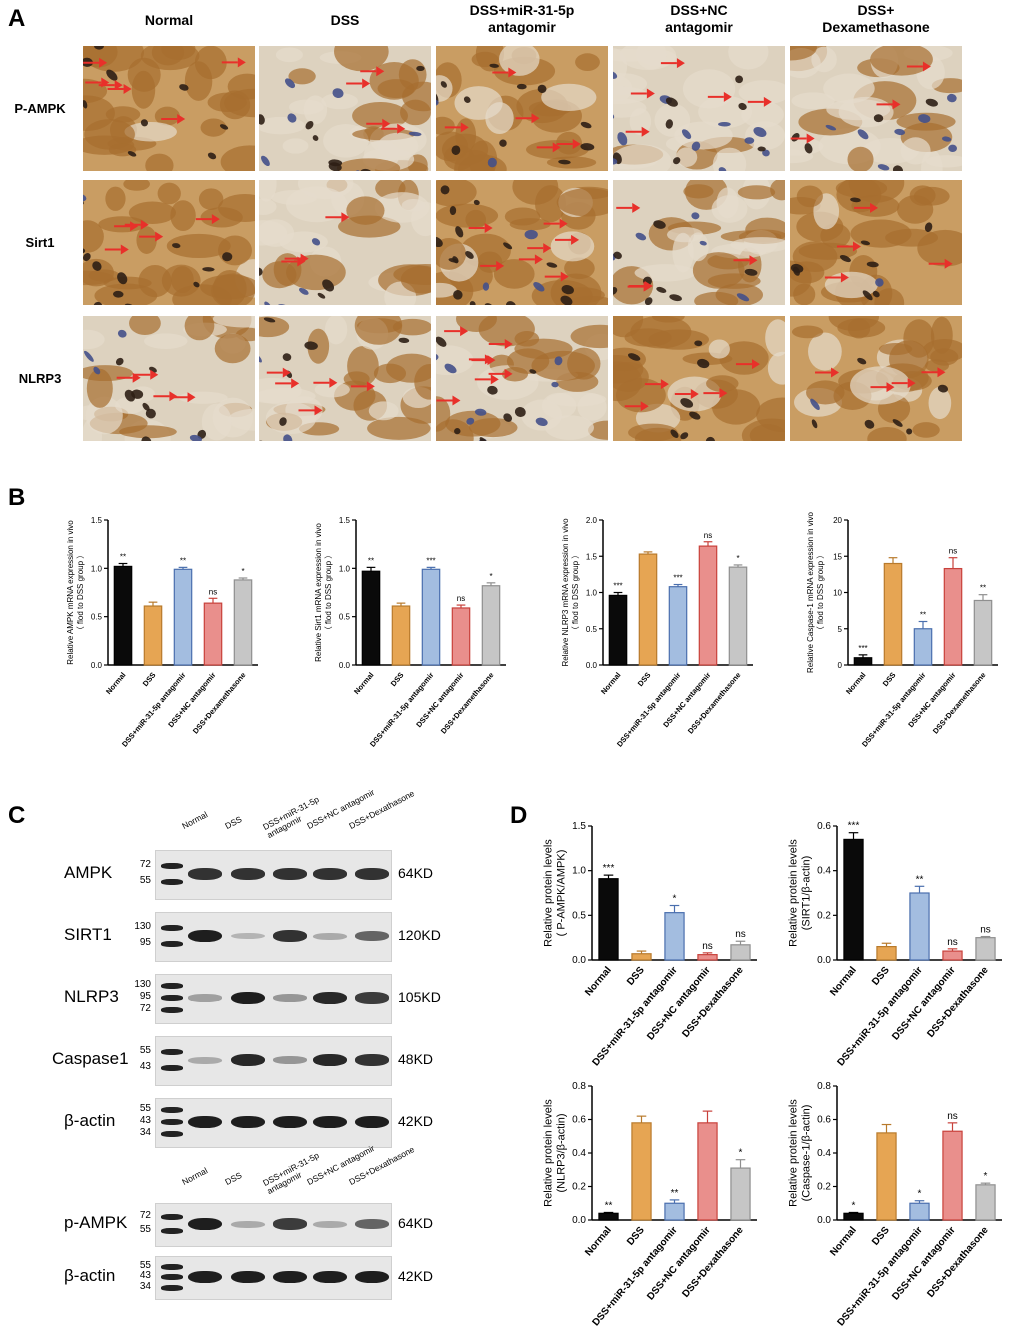  What do you see at coordinates (592, 556) in the screenshot?
I see `y-tick-label: 1.5` at bounding box center [592, 556].